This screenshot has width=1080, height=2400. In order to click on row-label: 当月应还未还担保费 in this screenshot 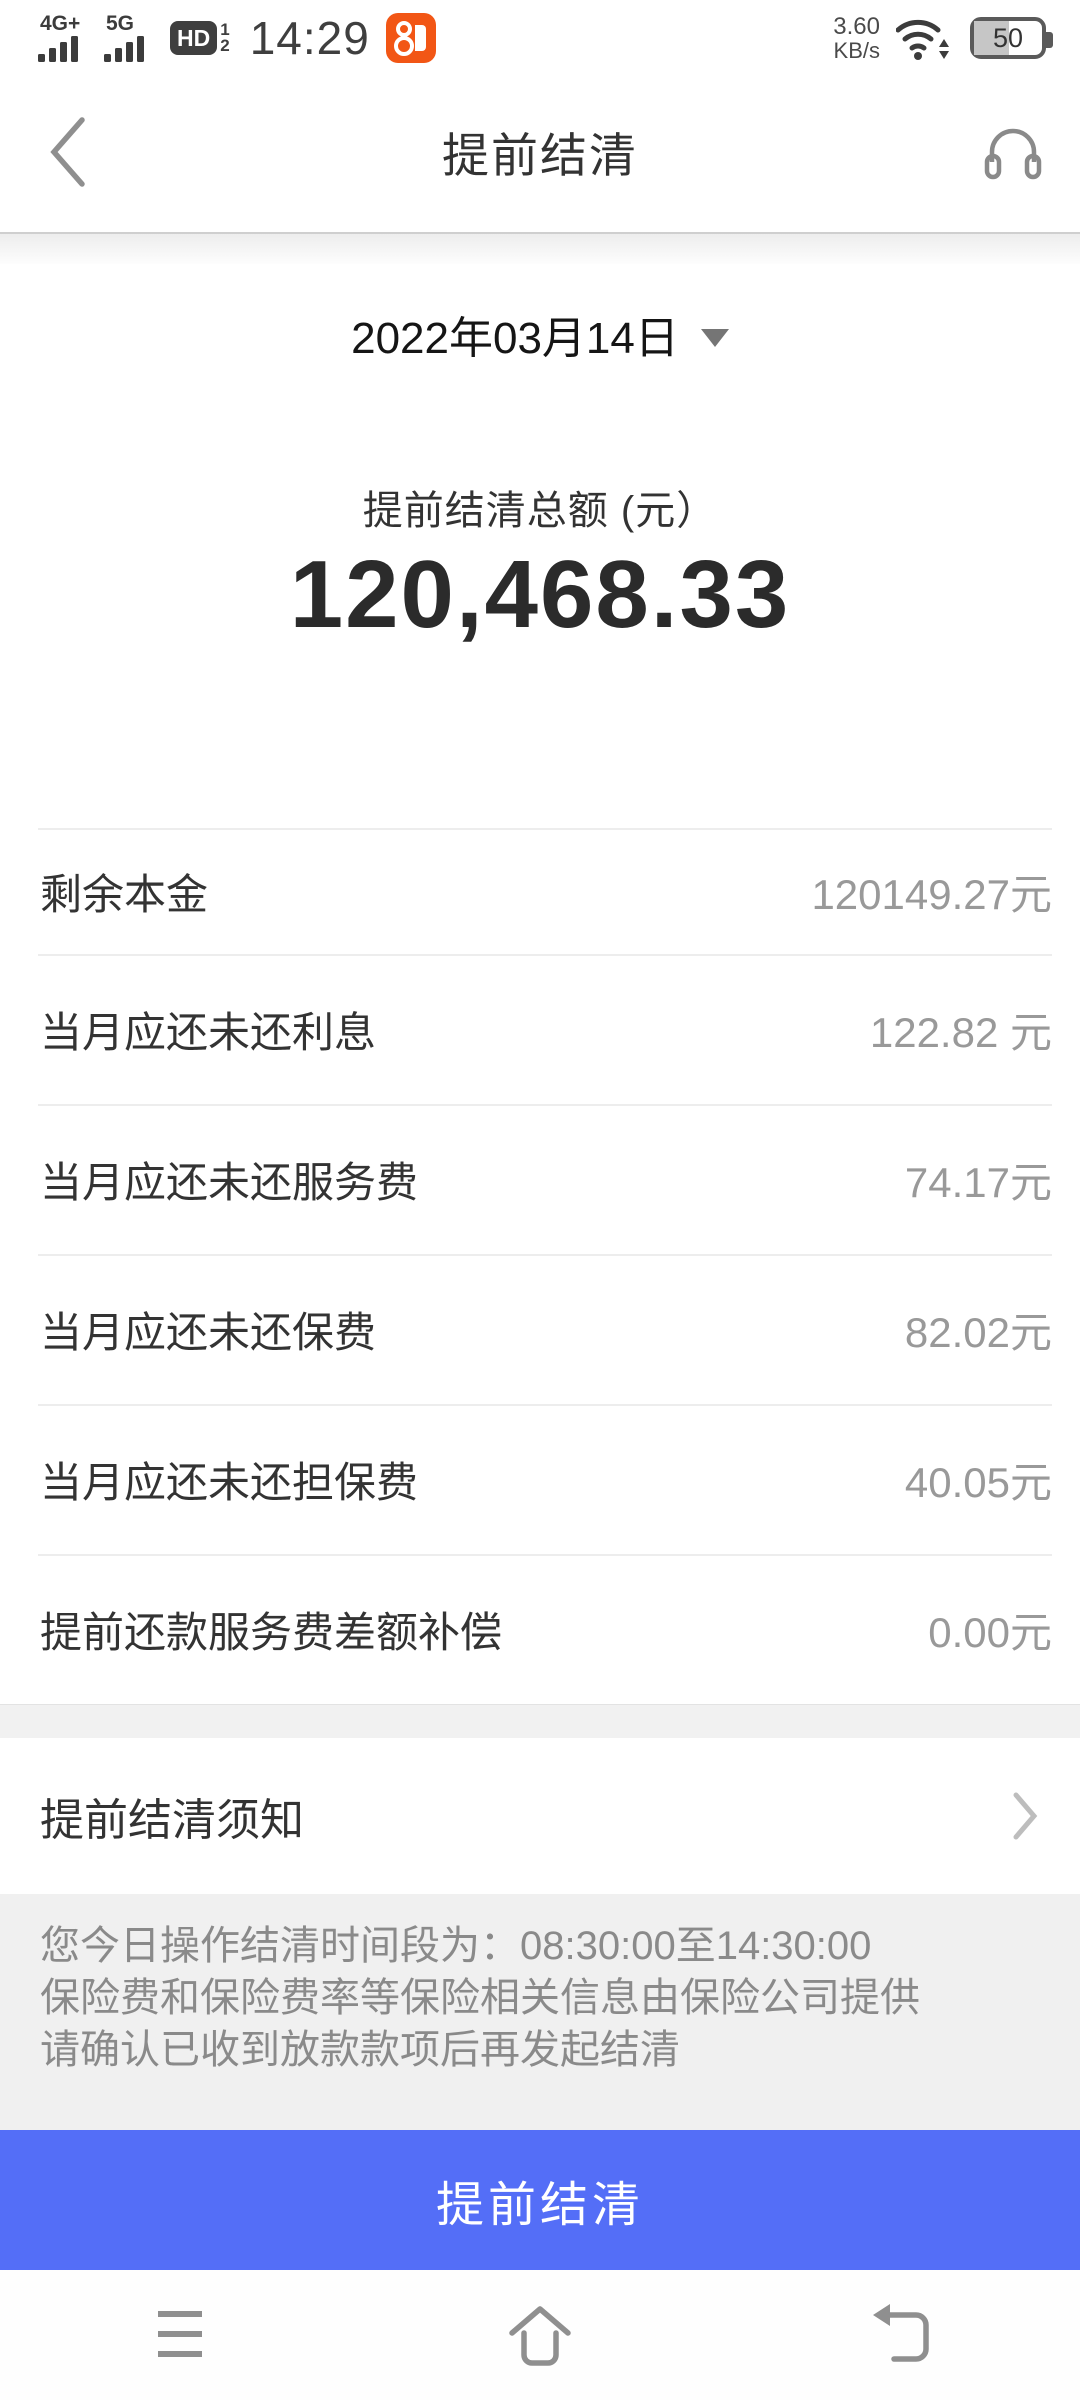, I will do `click(229, 1482)`.